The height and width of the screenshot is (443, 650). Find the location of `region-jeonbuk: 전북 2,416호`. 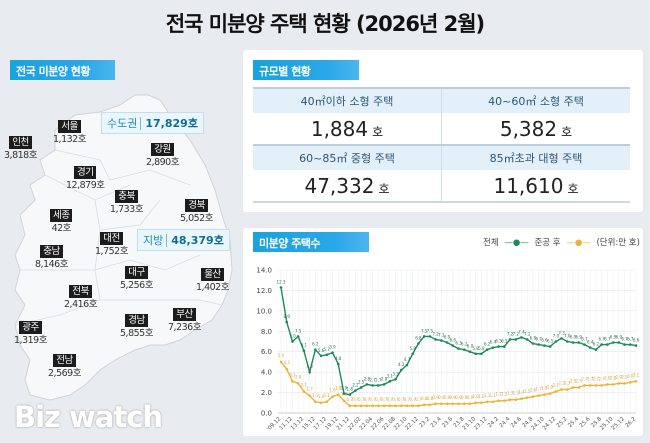

region-jeonbuk: 전북 2,416호 is located at coordinates (80, 297).